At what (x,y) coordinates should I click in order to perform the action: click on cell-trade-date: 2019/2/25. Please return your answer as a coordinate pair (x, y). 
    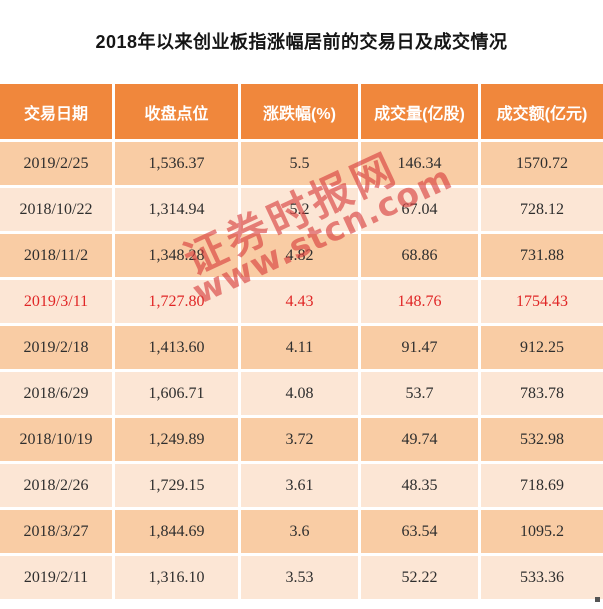
    Looking at the image, I should click on (56, 163).